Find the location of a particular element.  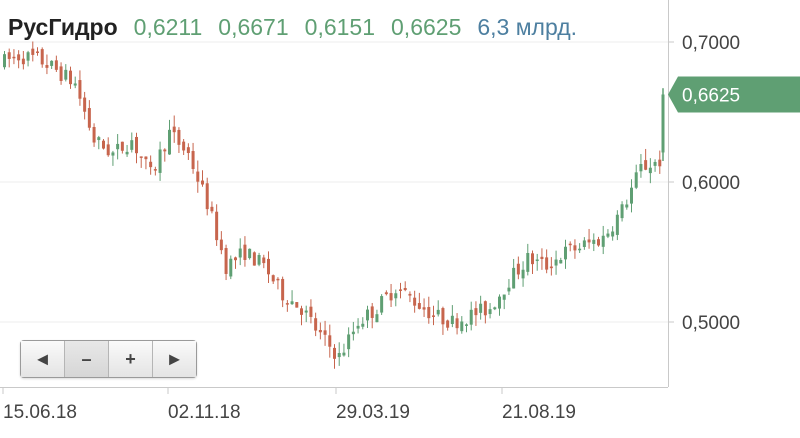

zoom-out-button: – is located at coordinates (87, 359).